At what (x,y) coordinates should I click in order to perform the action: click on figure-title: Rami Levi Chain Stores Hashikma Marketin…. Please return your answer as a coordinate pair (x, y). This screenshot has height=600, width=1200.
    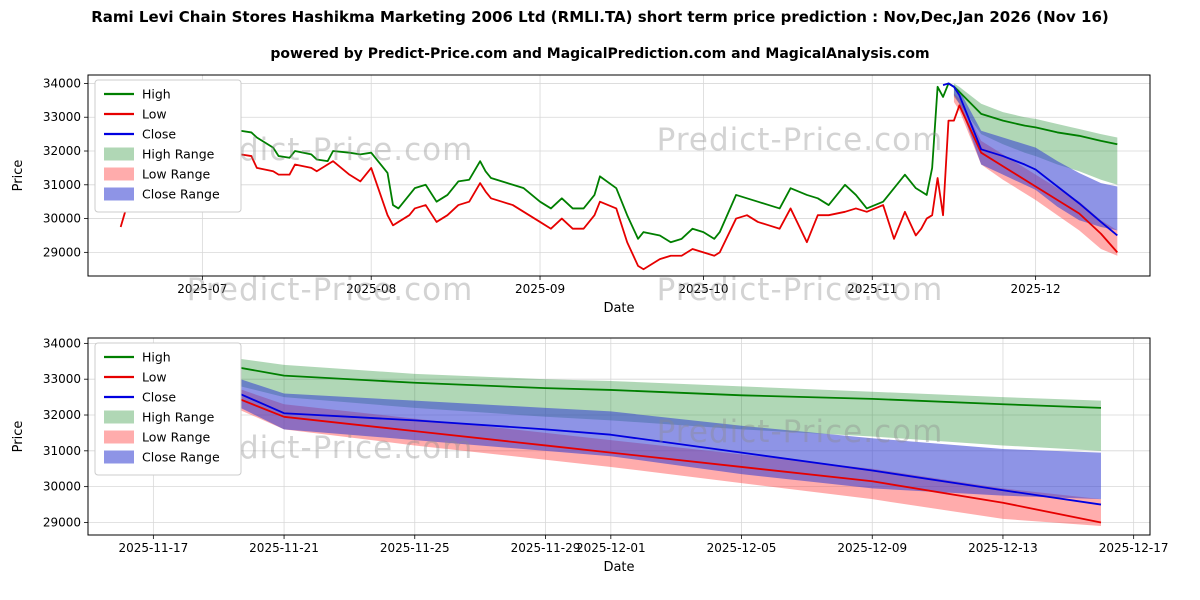
    Looking at the image, I should click on (600, 17).